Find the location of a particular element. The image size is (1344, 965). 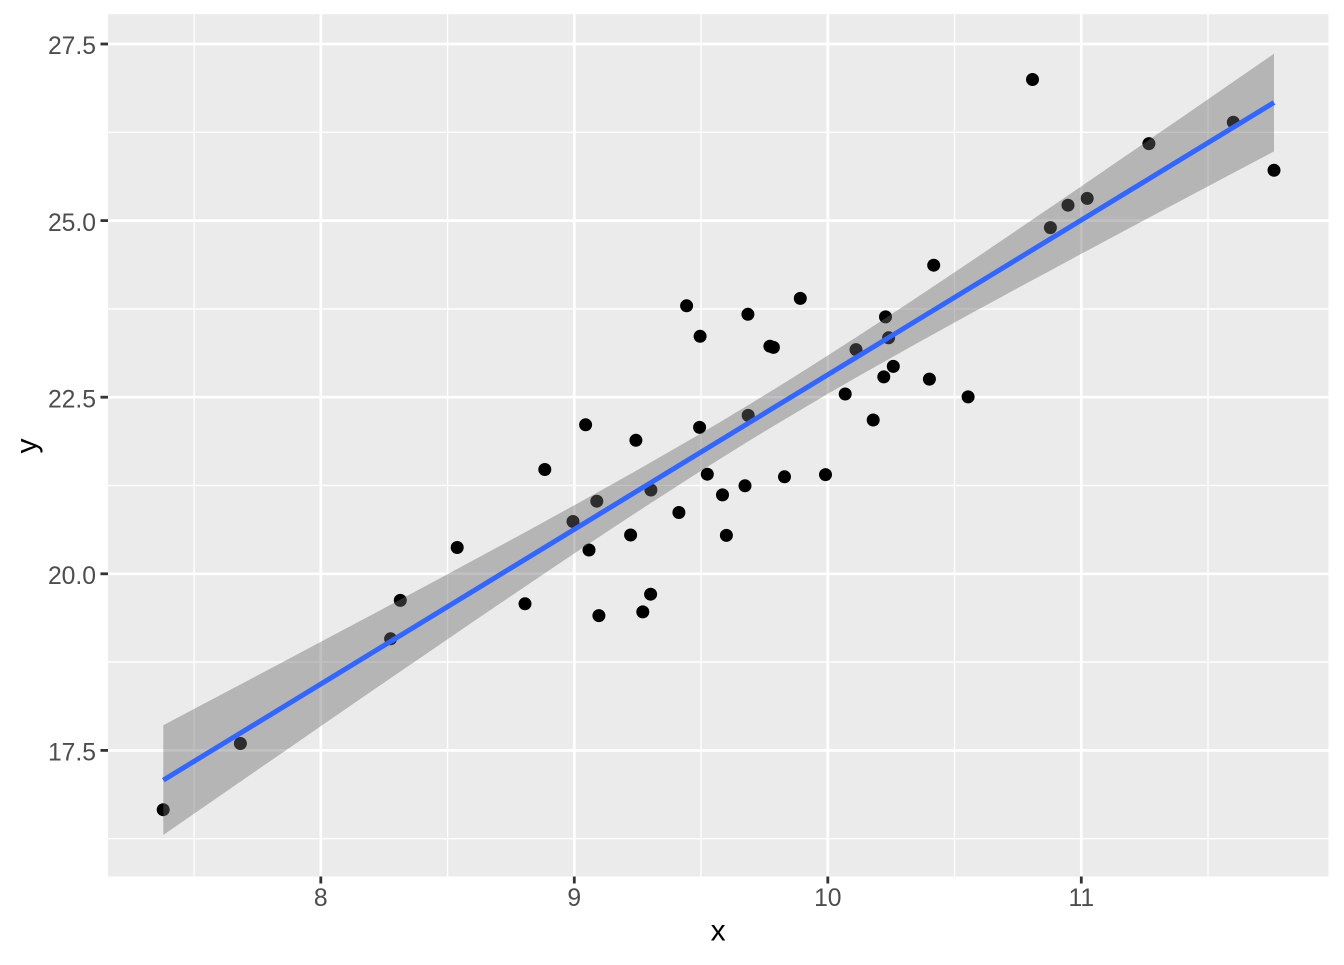

svg-text: 20.0 is located at coordinates (72, 576).